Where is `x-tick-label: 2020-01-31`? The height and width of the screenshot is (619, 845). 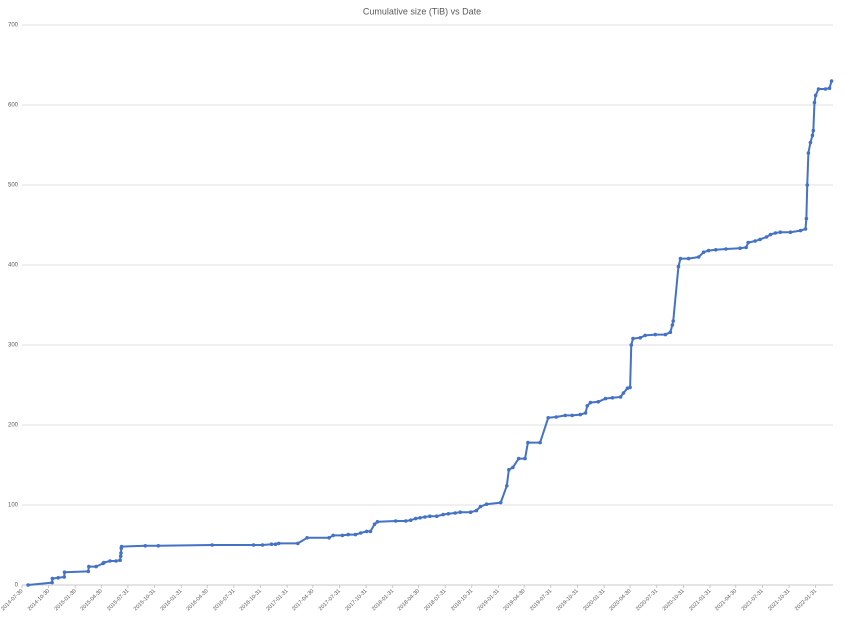 x-tick-label: 2020-01-31 is located at coordinates (594, 600).